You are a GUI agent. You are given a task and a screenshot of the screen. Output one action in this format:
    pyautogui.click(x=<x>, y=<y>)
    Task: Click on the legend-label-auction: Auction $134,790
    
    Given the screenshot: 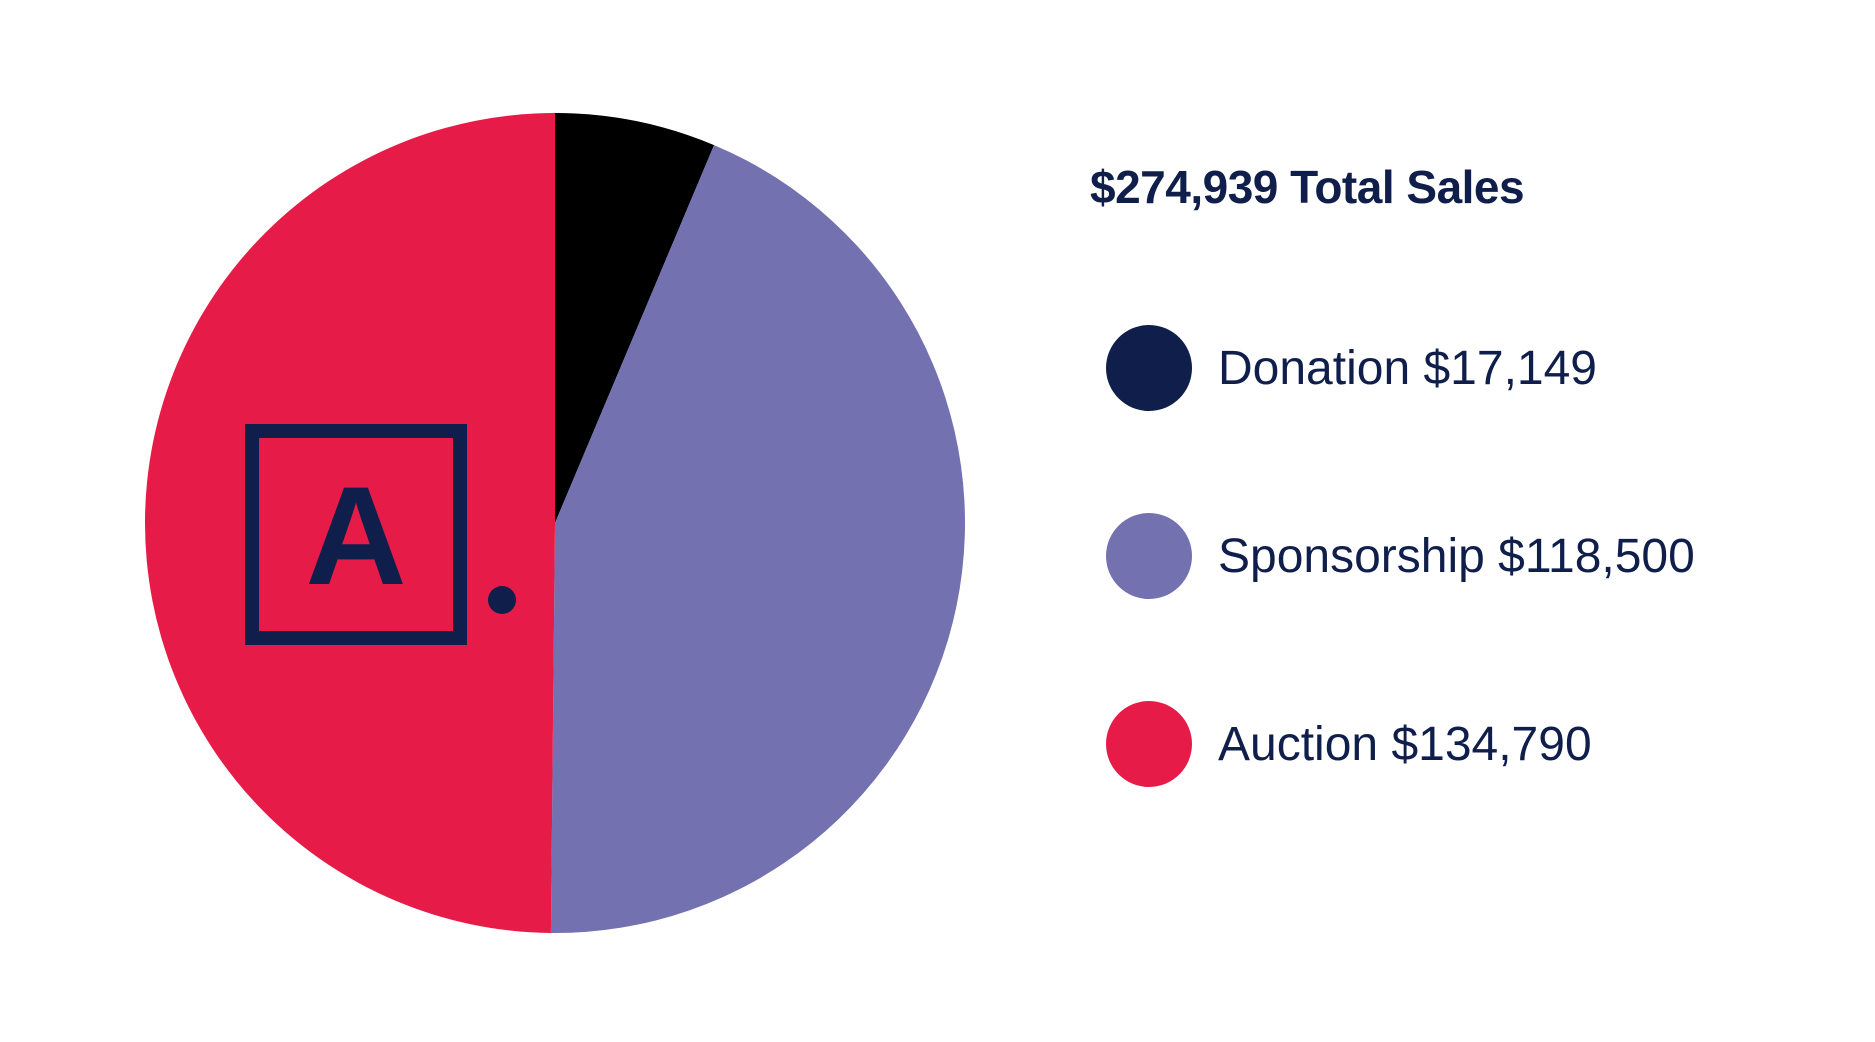 What is the action you would take?
    pyautogui.click(x=1405, y=744)
    